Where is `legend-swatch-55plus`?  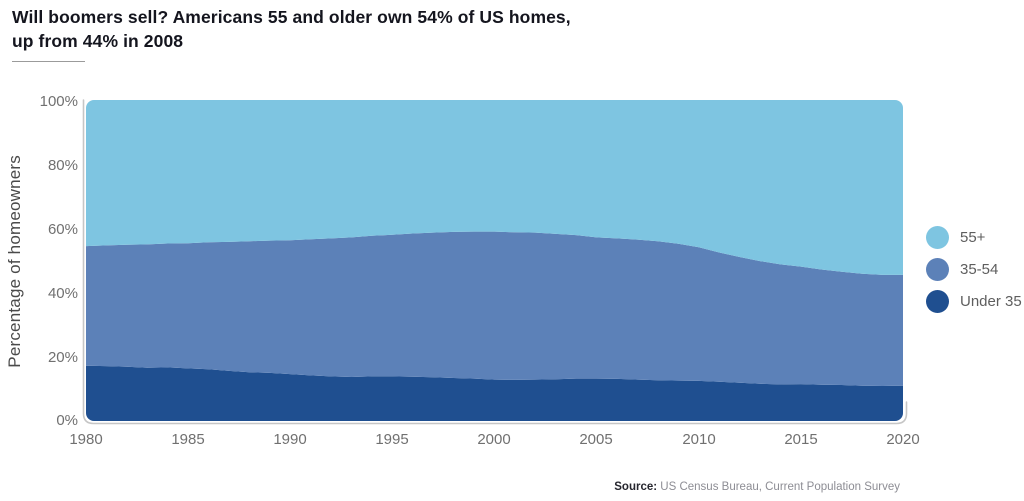 legend-swatch-55plus is located at coordinates (937, 237).